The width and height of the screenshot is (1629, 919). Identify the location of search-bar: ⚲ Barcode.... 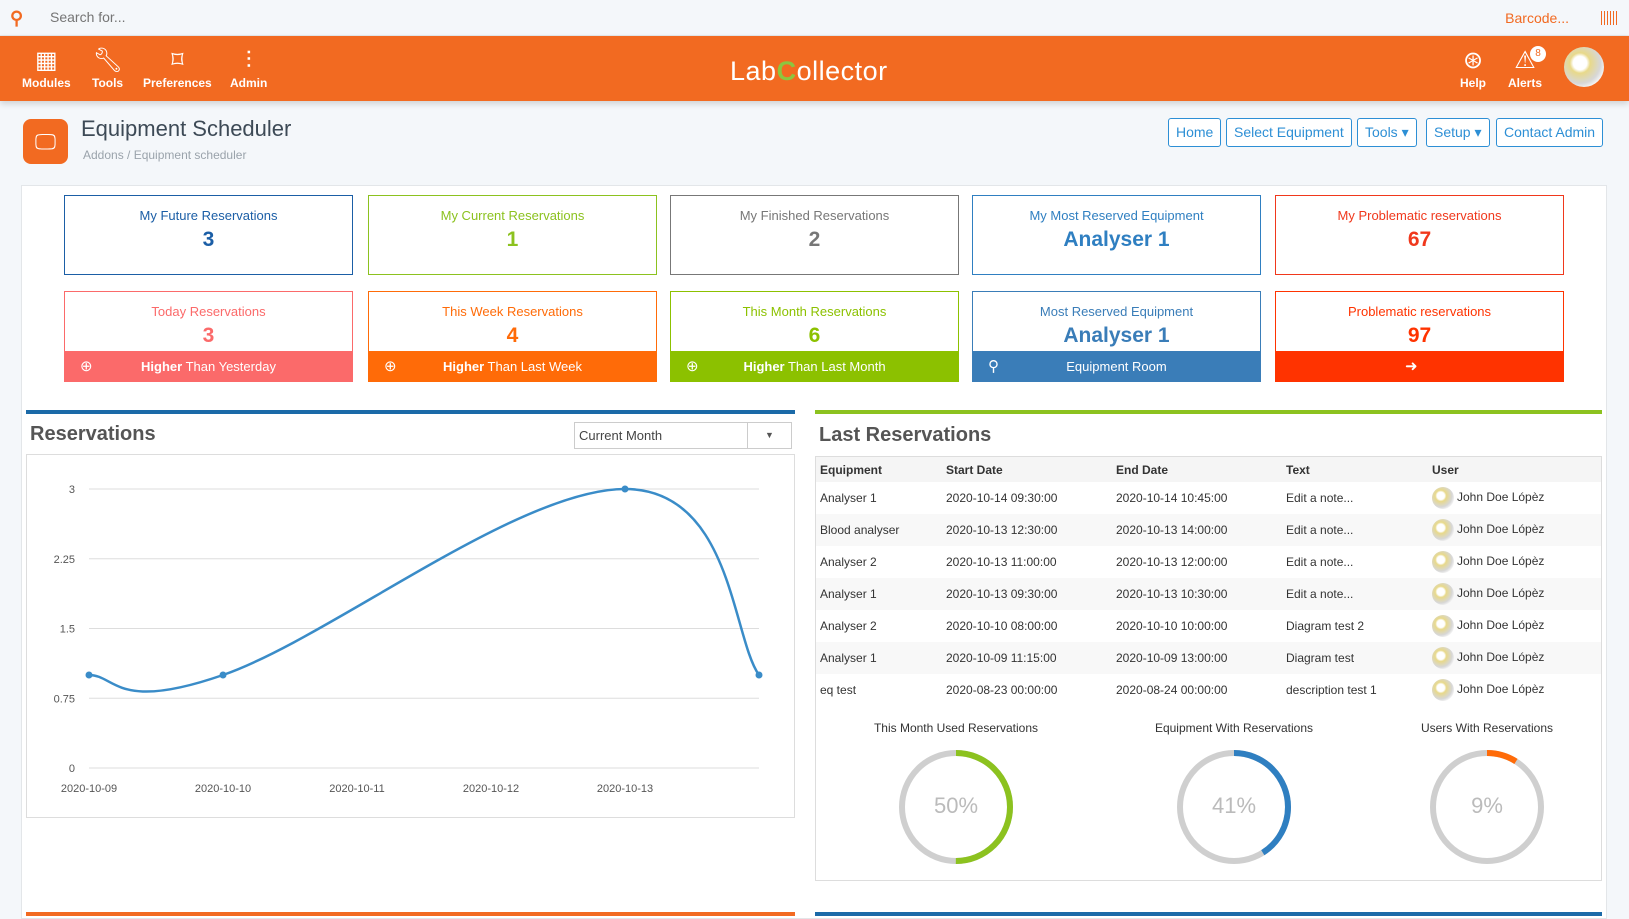
(814, 18).